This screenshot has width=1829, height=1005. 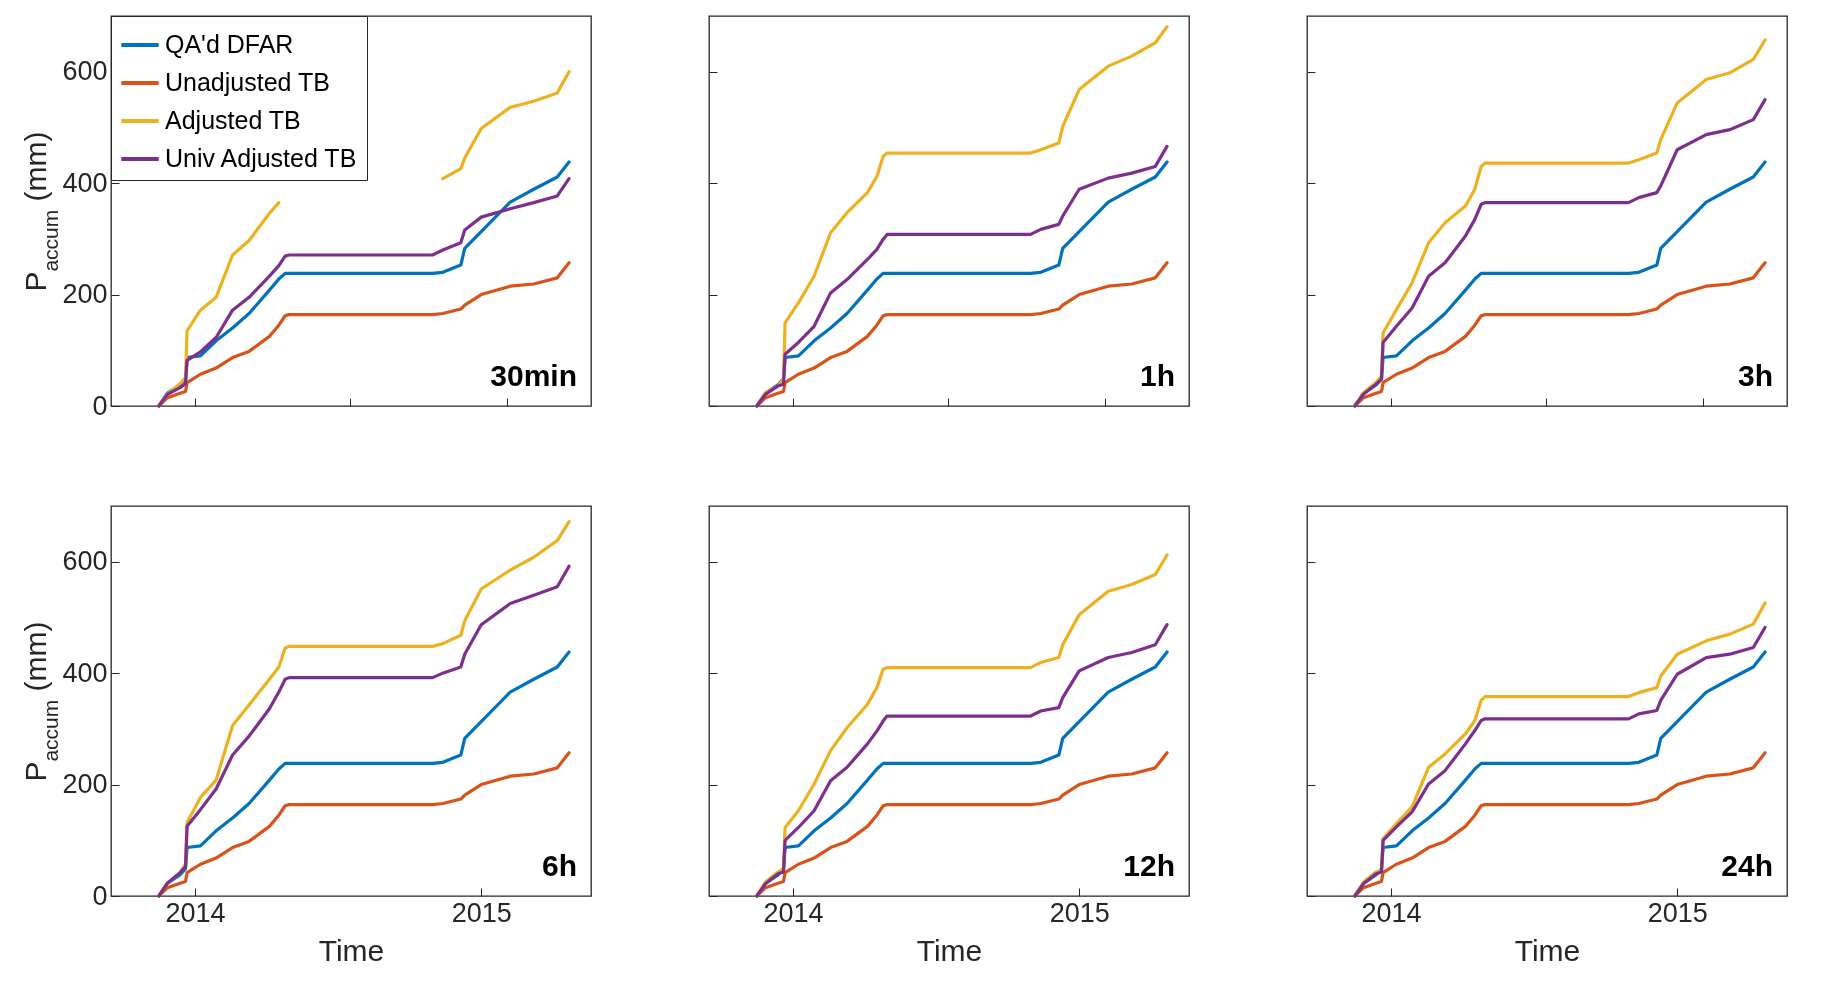 What do you see at coordinates (1747, 865) in the screenshot?
I see `annotation: 24h` at bounding box center [1747, 865].